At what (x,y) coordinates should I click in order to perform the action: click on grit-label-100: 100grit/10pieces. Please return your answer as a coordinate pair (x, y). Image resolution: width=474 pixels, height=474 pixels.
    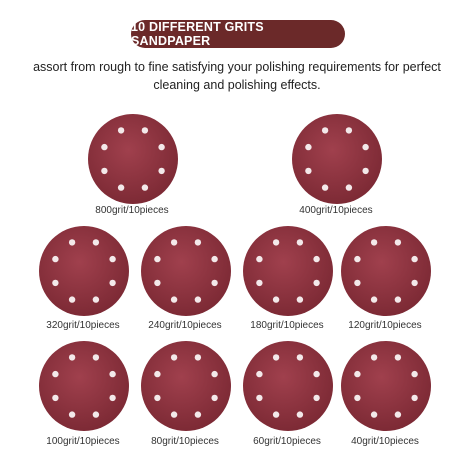
    Looking at the image, I should click on (83, 441).